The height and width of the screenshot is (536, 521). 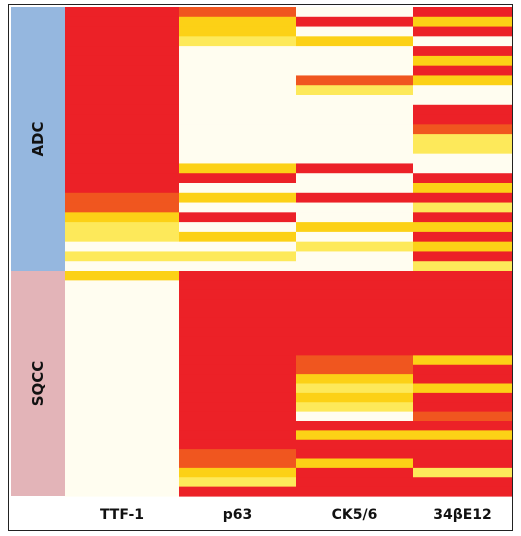 I want to click on heatmap-cell-adc-r3-c1, so click(x=122, y=31).